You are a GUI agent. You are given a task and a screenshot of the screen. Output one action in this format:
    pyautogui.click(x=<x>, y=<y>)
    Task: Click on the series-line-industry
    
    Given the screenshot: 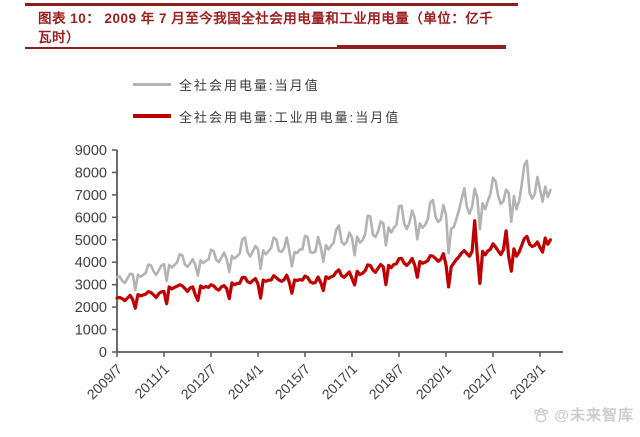 What is the action you would take?
    pyautogui.click(x=334, y=264)
    